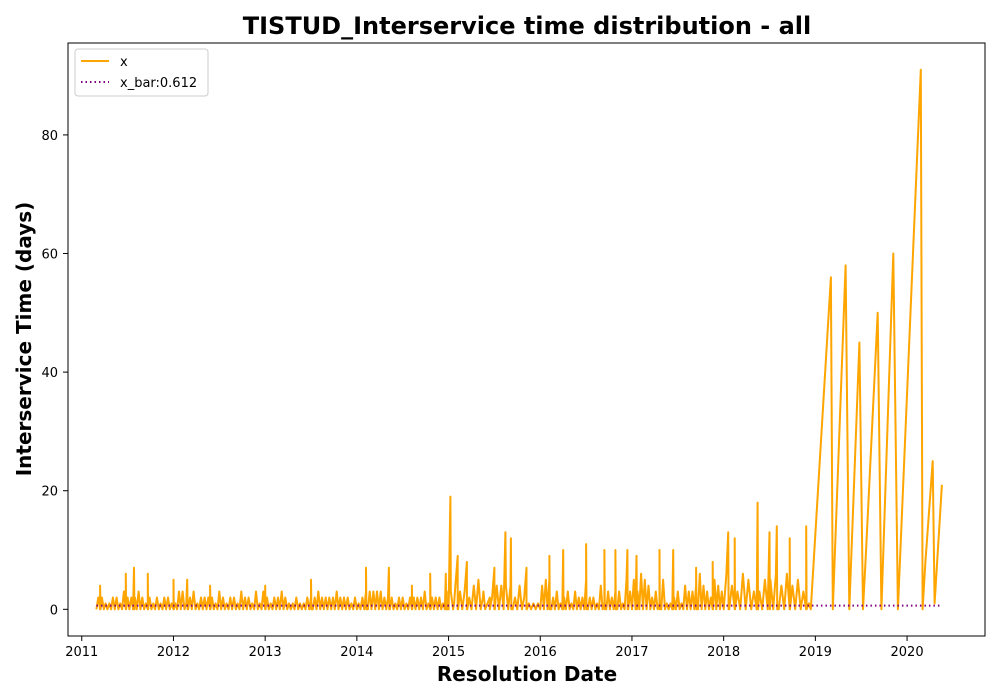 Image resolution: width=1000 pixels, height=700 pixels. I want to click on x-tick-label: 2013, so click(265, 652).